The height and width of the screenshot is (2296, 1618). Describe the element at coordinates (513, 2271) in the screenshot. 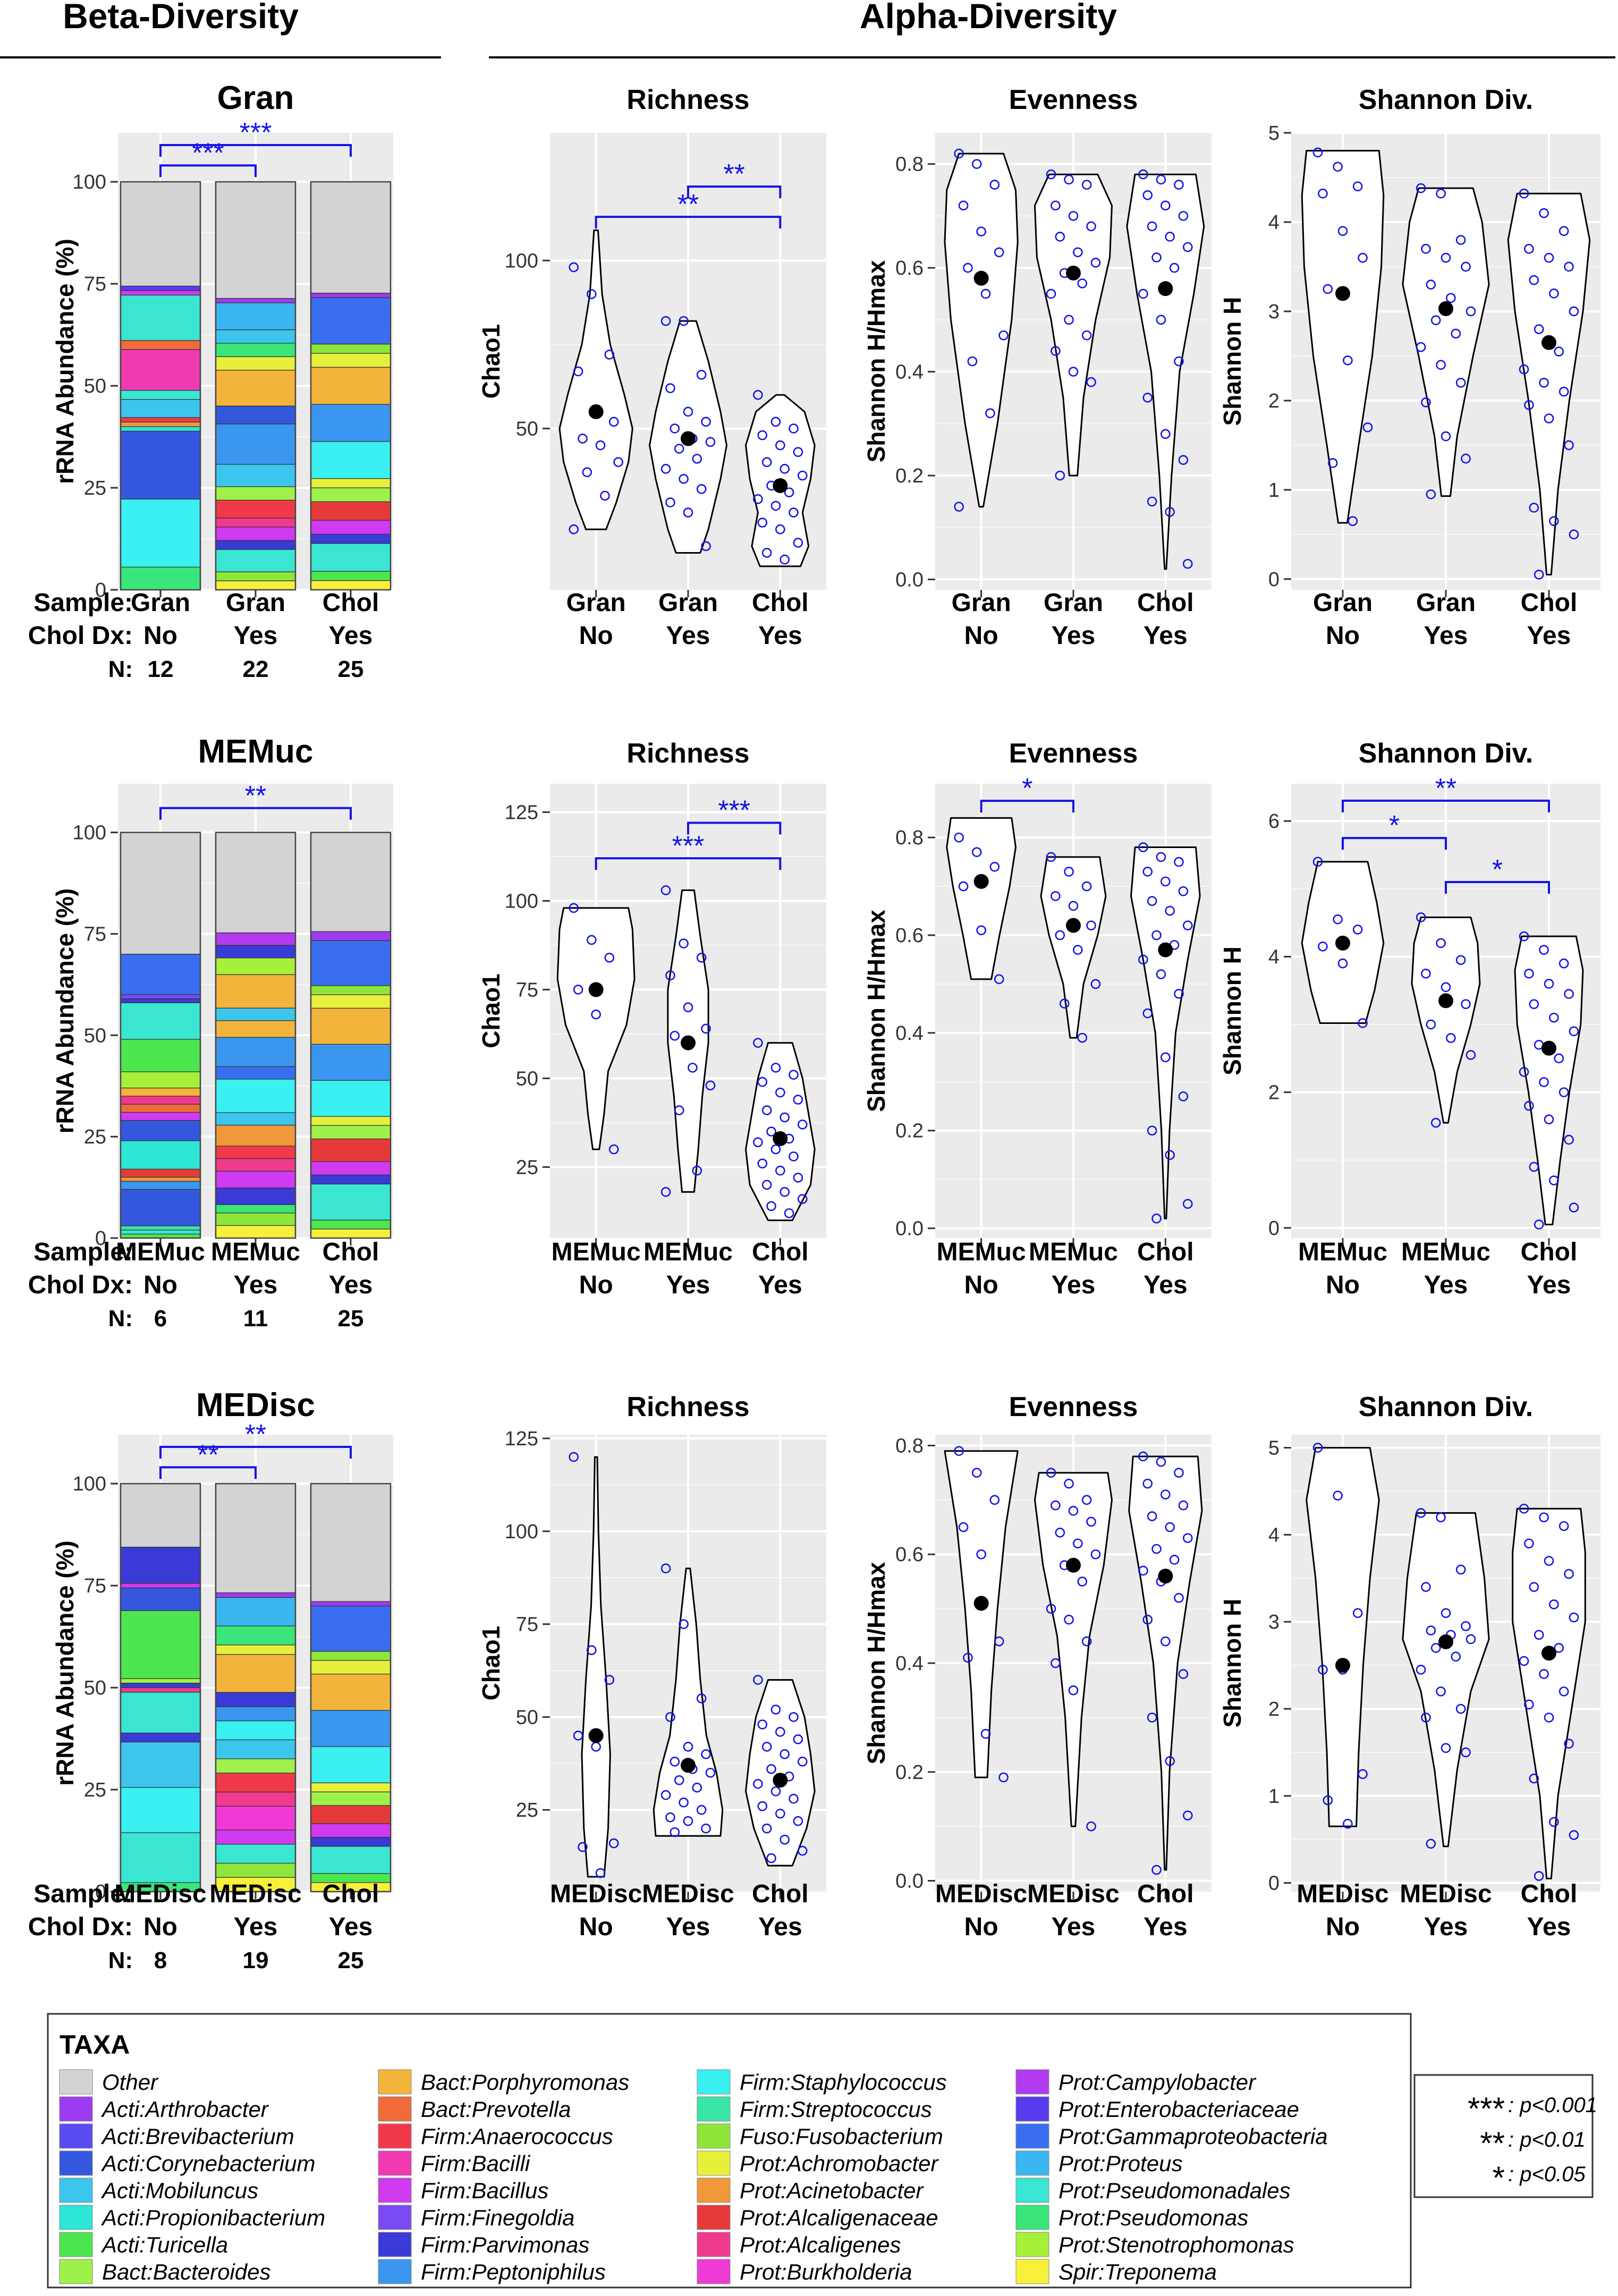

I see `legend-label: Firm:Peptoniphilus` at that location.